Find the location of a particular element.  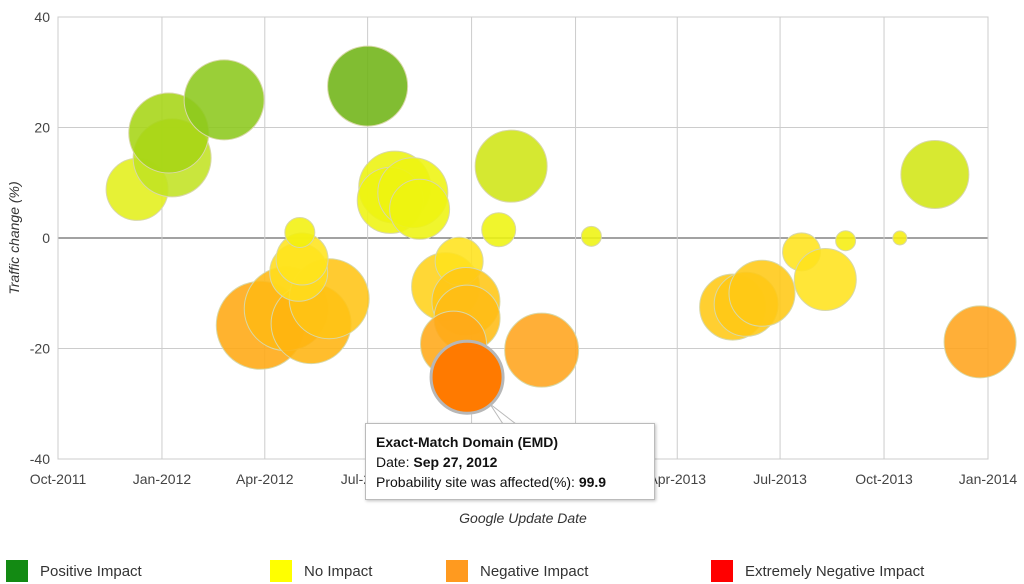

x-tick-label: Apr-2013 is located at coordinates (677, 479).